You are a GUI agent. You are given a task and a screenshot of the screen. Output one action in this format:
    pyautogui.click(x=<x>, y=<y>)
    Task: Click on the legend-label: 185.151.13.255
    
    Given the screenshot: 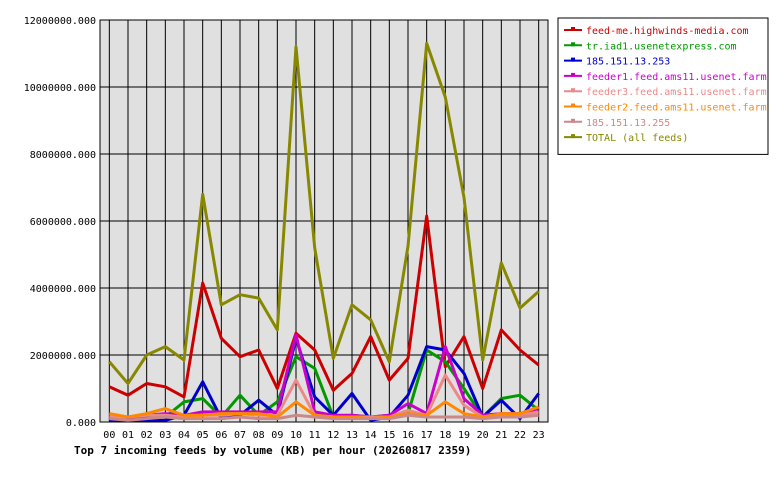 What is the action you would take?
    pyautogui.click(x=628, y=123)
    